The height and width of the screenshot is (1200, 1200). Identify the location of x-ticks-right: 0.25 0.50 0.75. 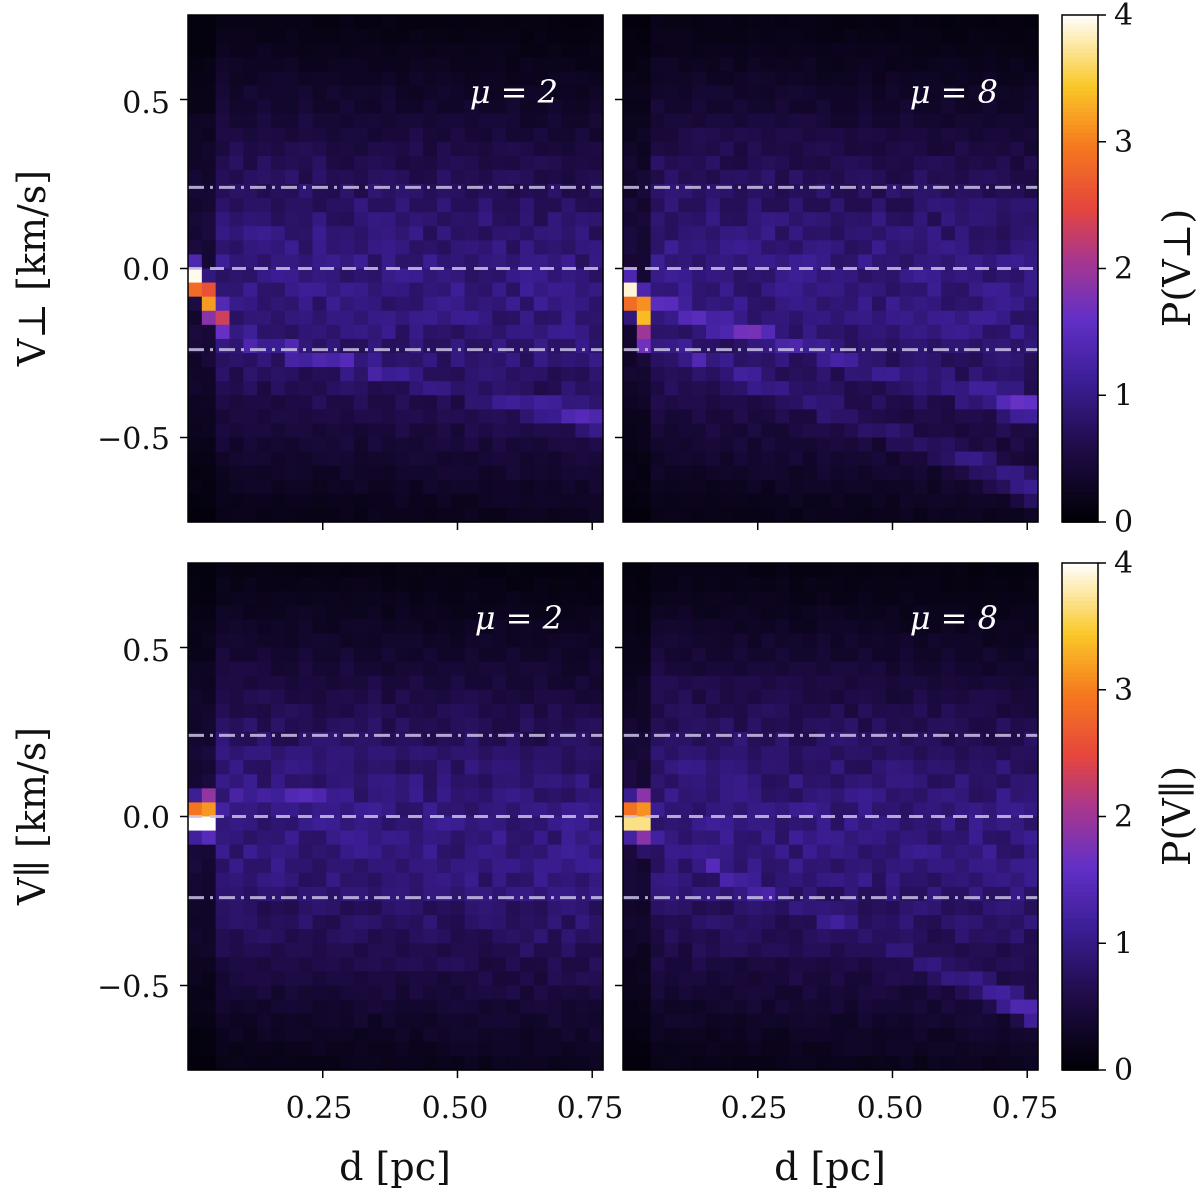
(890, 1108).